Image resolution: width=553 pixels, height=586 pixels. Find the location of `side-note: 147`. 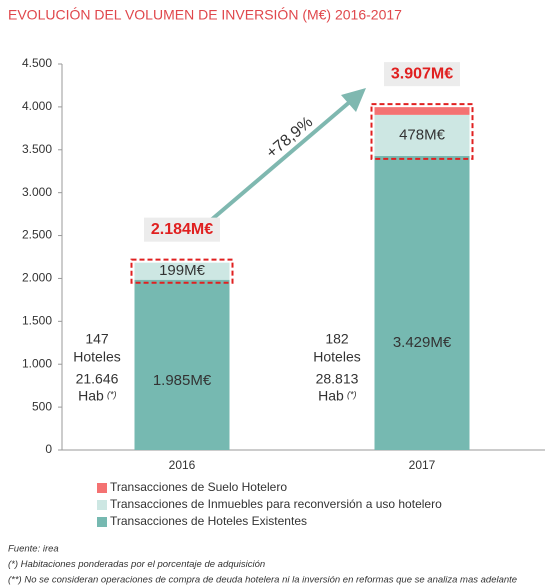

side-note: 147 is located at coordinates (97, 339).